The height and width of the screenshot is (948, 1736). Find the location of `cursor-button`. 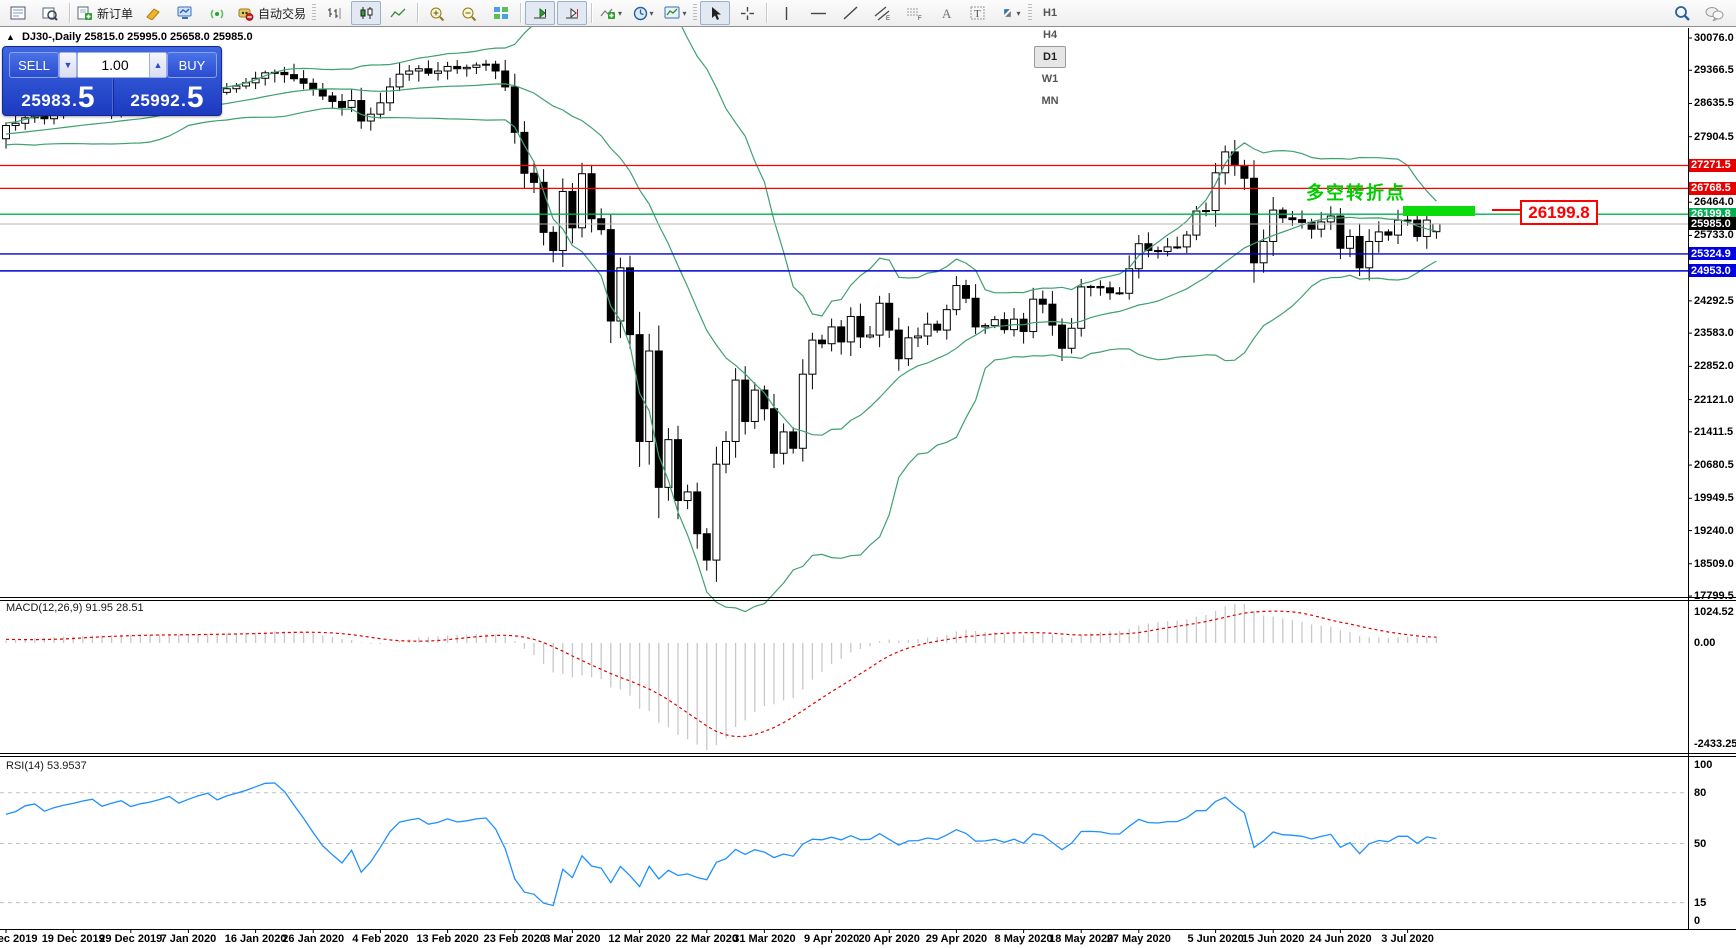

cursor-button is located at coordinates (715, 13).